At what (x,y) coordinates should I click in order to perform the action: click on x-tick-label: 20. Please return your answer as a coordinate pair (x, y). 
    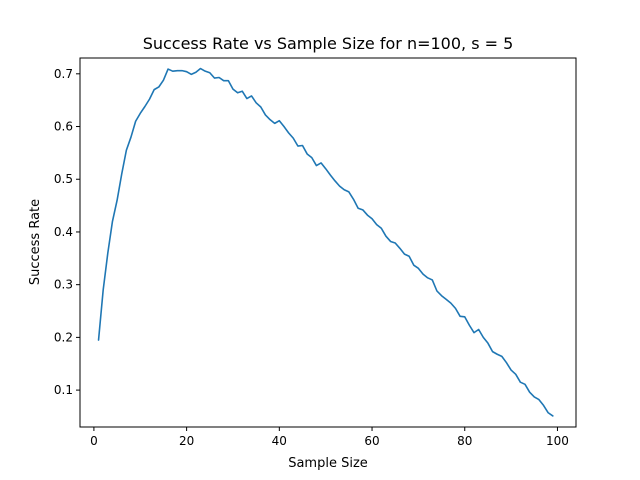
    Looking at the image, I should click on (186, 441).